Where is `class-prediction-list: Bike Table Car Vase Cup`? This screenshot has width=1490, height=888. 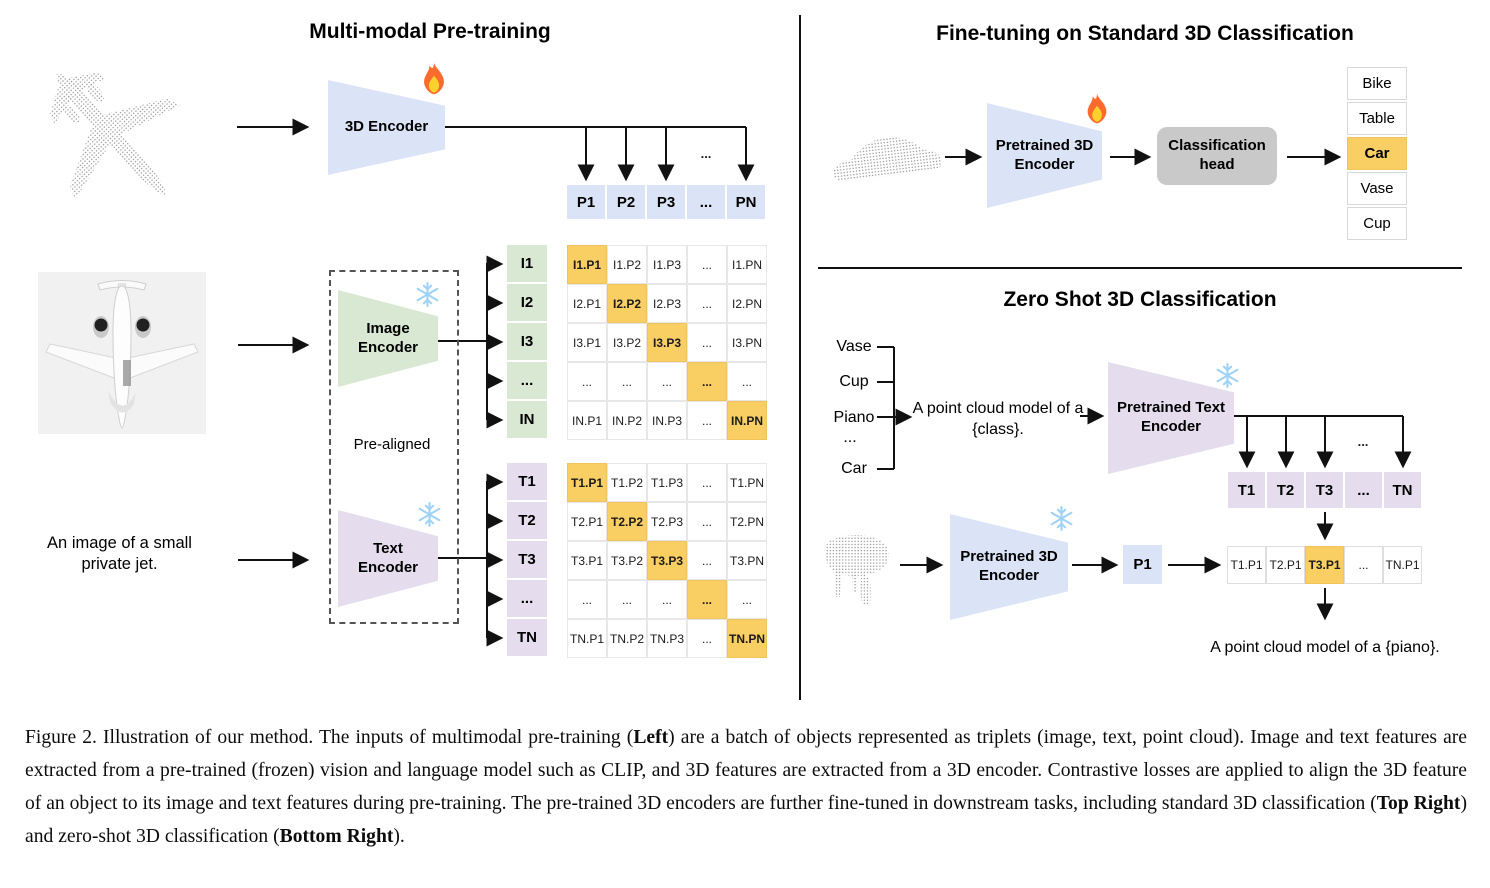 class-prediction-list: Bike Table Car Vase Cup is located at coordinates (1377, 153).